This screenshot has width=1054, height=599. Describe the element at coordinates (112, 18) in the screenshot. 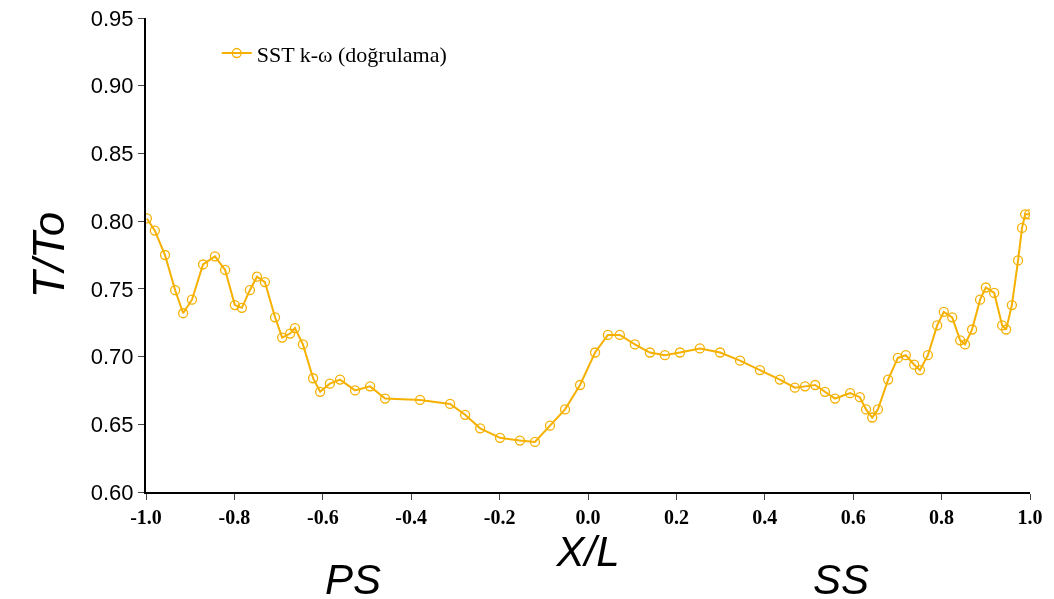

I see `y-tick-label: 0.95` at that location.